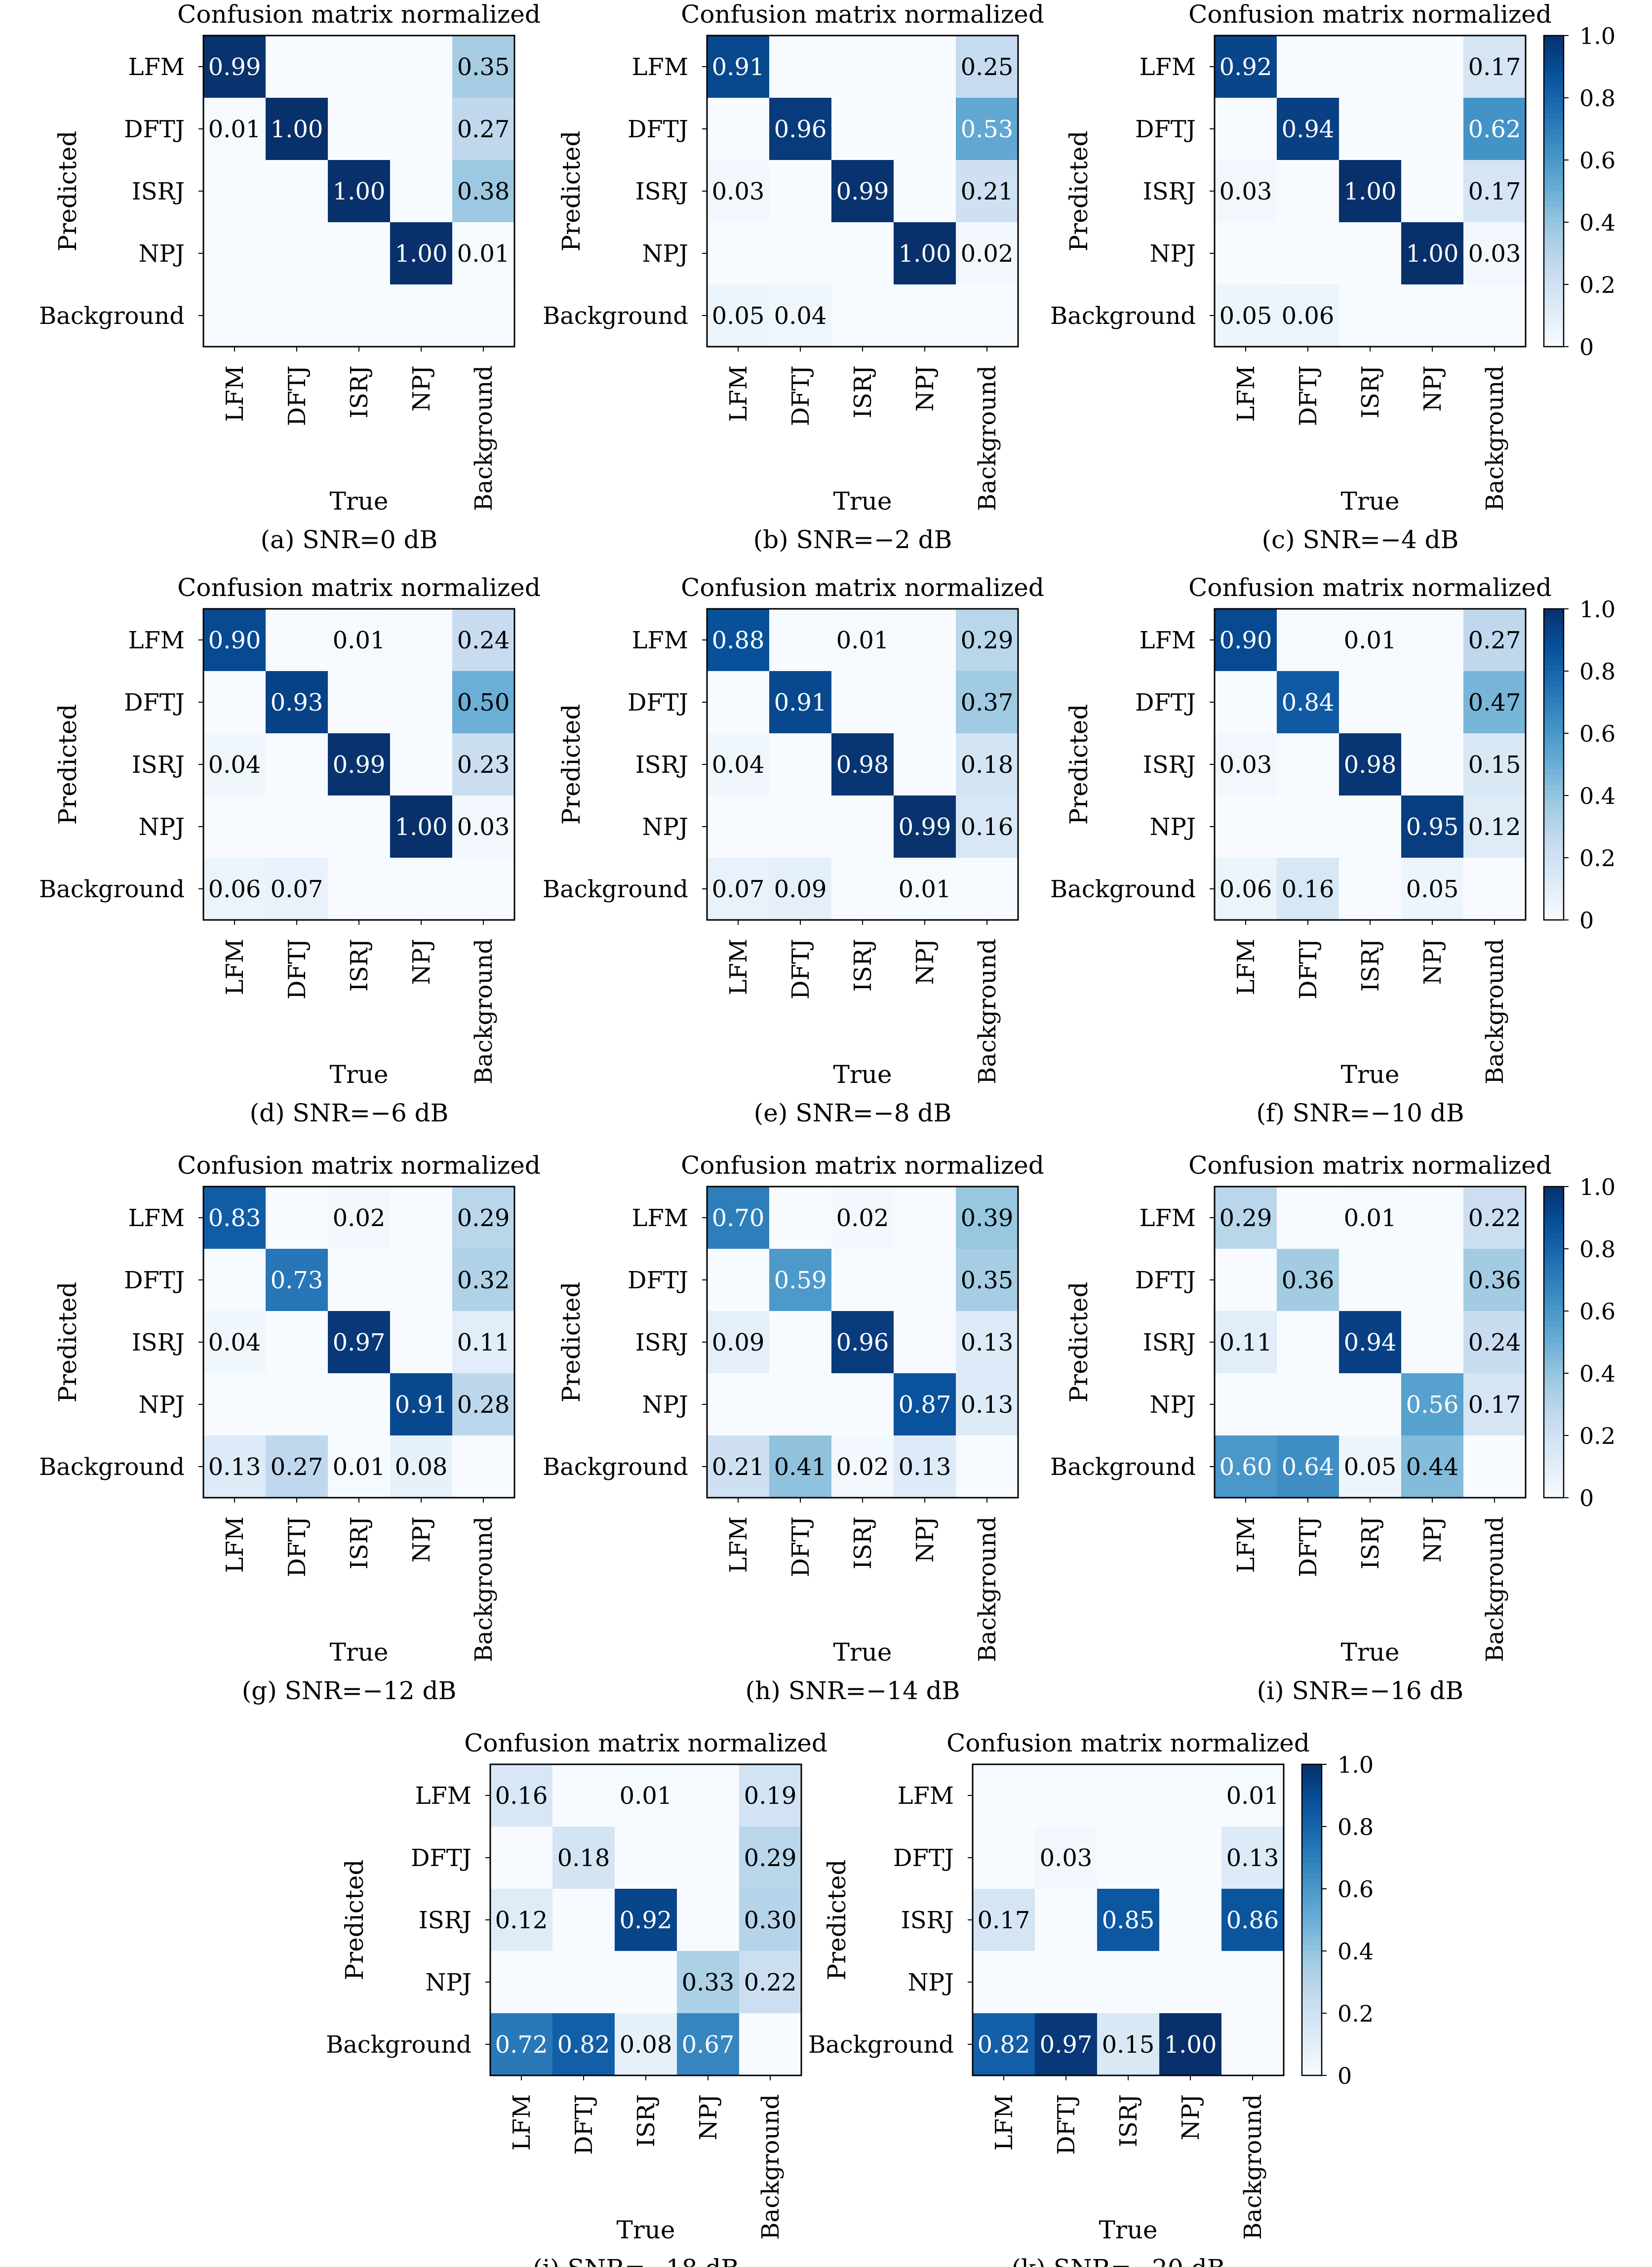 The image size is (1652, 2267). What do you see at coordinates (234, 129) in the screenshot?
I see `cell-value-label: 0.01` at bounding box center [234, 129].